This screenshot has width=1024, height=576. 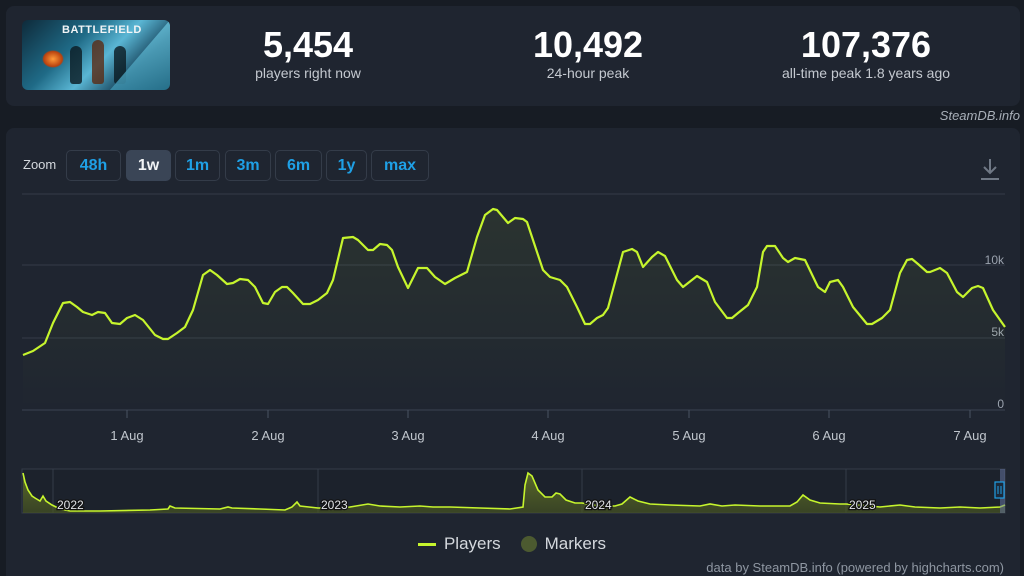 I want to click on game-logo-text: BATTLEFIELD, so click(x=102, y=30).